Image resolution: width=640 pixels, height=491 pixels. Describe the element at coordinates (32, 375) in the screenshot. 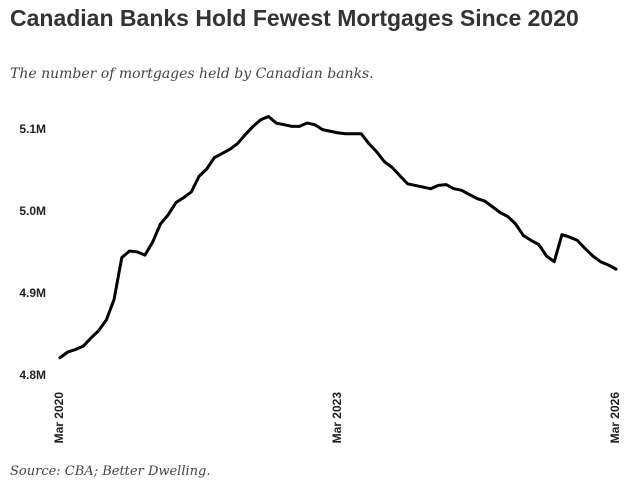

I see `y-tick-label: 4.8M` at that location.